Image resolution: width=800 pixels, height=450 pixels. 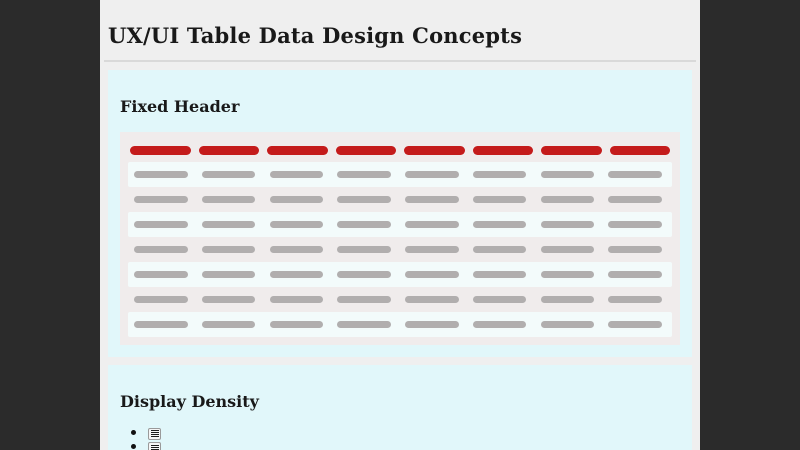 I want to click on density-compact-icon, so click(x=154, y=433).